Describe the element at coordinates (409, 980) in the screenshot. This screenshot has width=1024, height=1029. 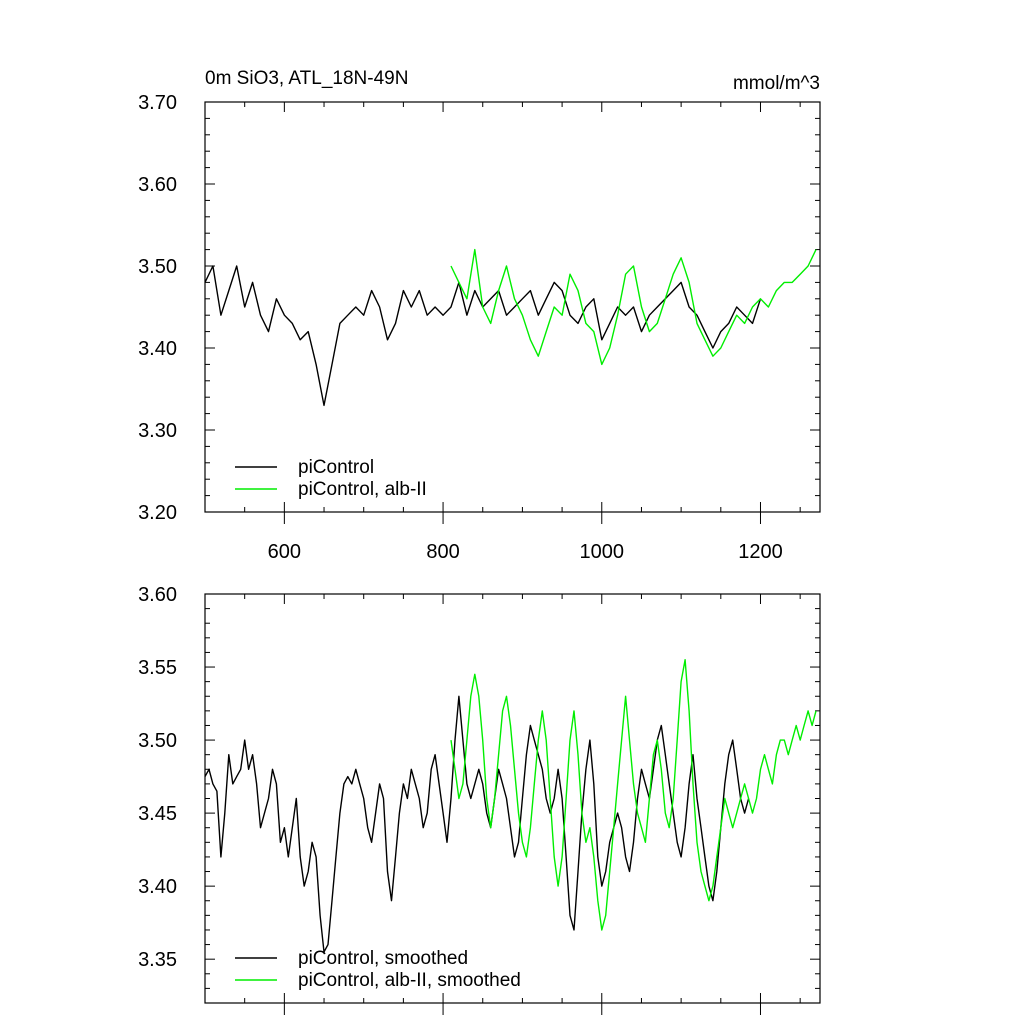
I see `panel2-legend-label-2: piControl, alb-II, smoothed` at that location.